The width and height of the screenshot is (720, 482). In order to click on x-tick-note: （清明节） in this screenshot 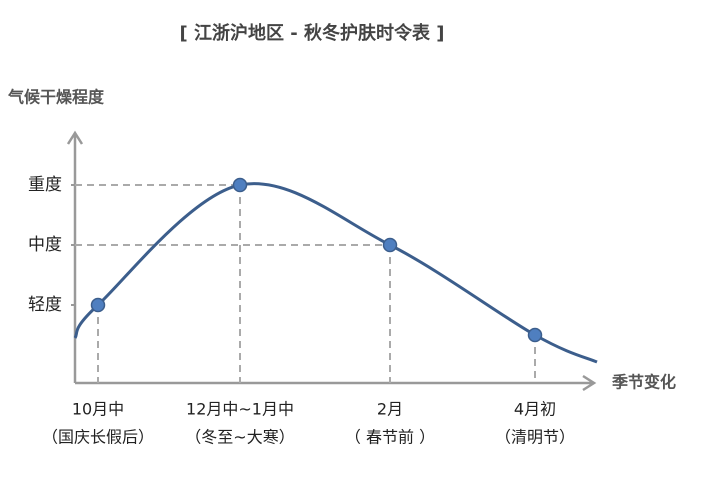, I will do `click(535, 437)`.